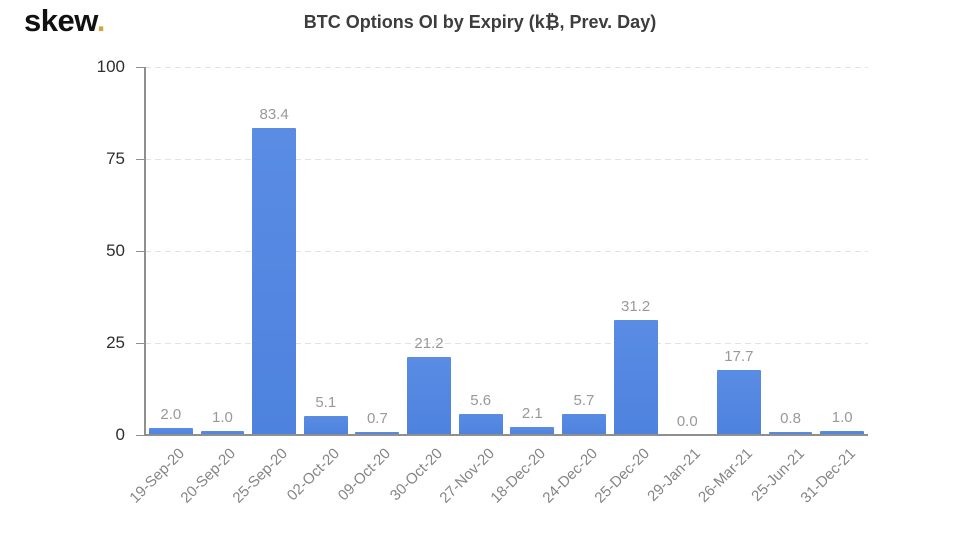 This screenshot has height=536, width=960. I want to click on y-tick-label: 75, so click(115, 158).